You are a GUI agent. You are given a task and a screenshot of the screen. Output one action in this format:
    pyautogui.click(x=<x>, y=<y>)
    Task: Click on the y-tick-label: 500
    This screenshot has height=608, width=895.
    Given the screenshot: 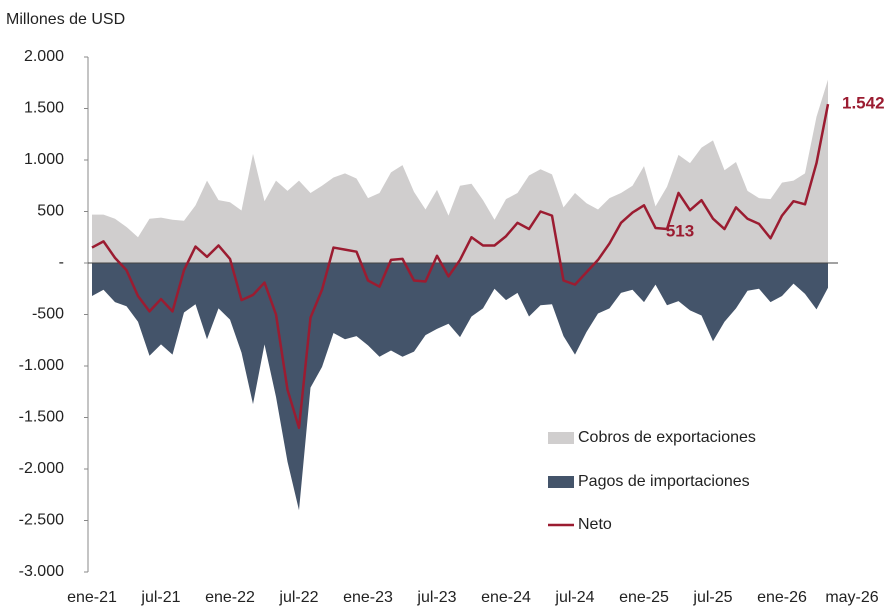 What is the action you would take?
    pyautogui.click(x=50, y=211)
    